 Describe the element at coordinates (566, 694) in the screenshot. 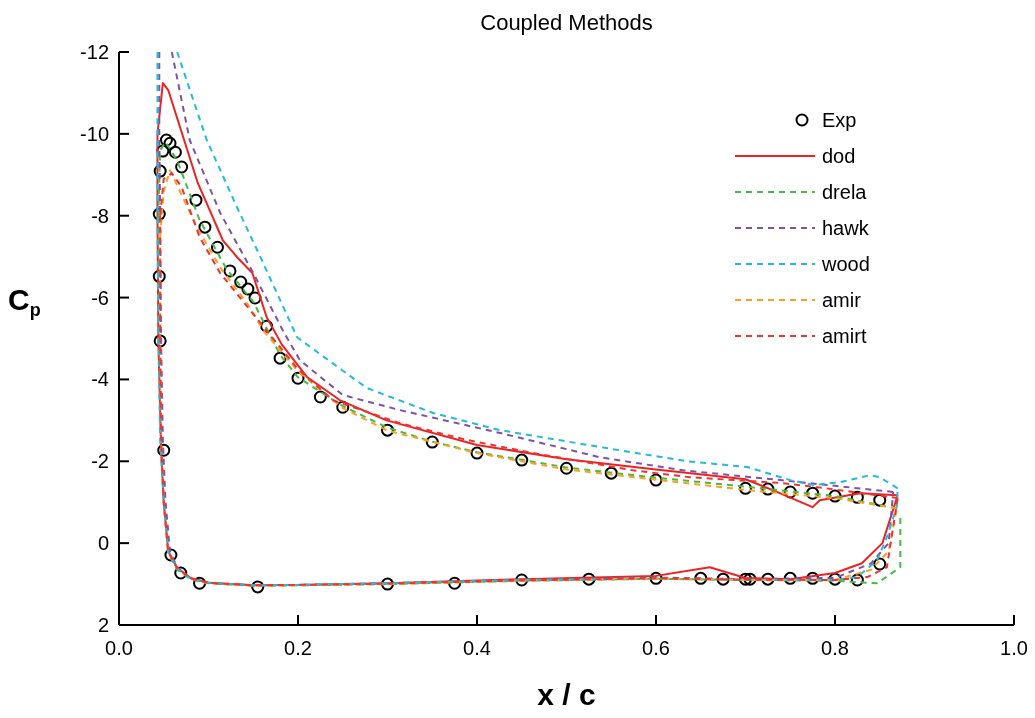

I see `x-axis-title: x / c` at that location.